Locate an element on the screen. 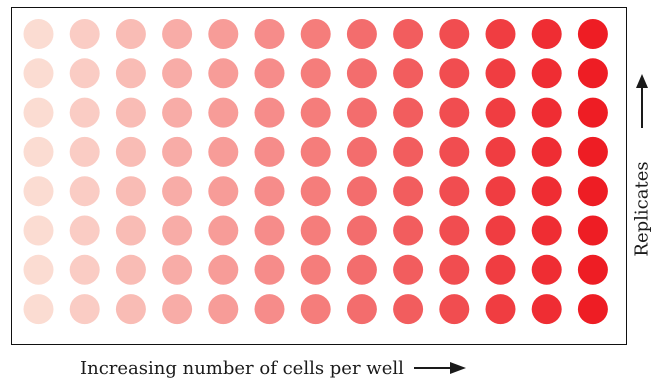 The width and height of the screenshot is (656, 385). arrow-right-icon is located at coordinates (439, 368).